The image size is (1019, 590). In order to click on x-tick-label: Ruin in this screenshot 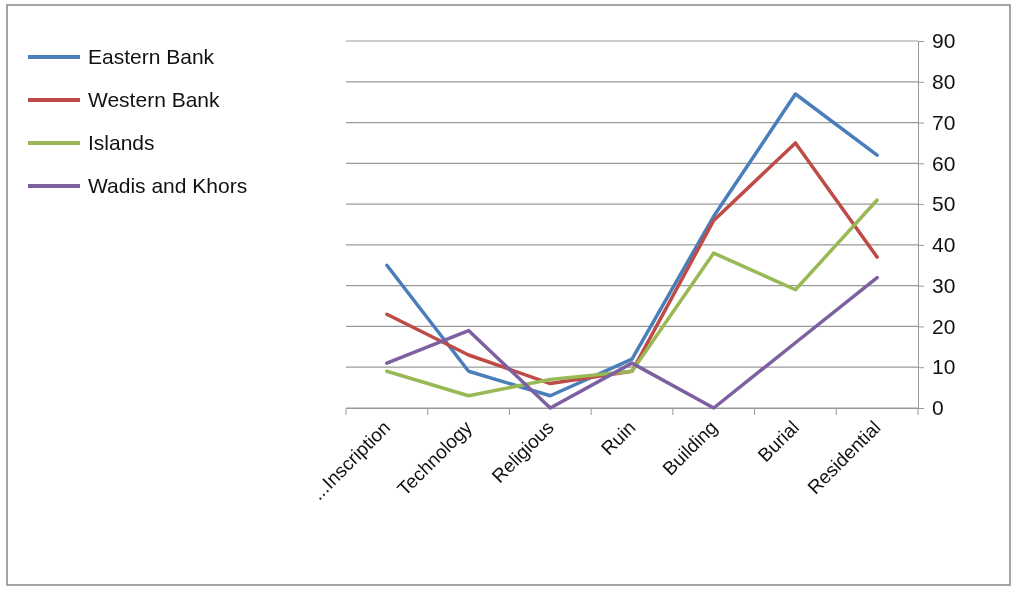, I will do `click(618, 438)`.